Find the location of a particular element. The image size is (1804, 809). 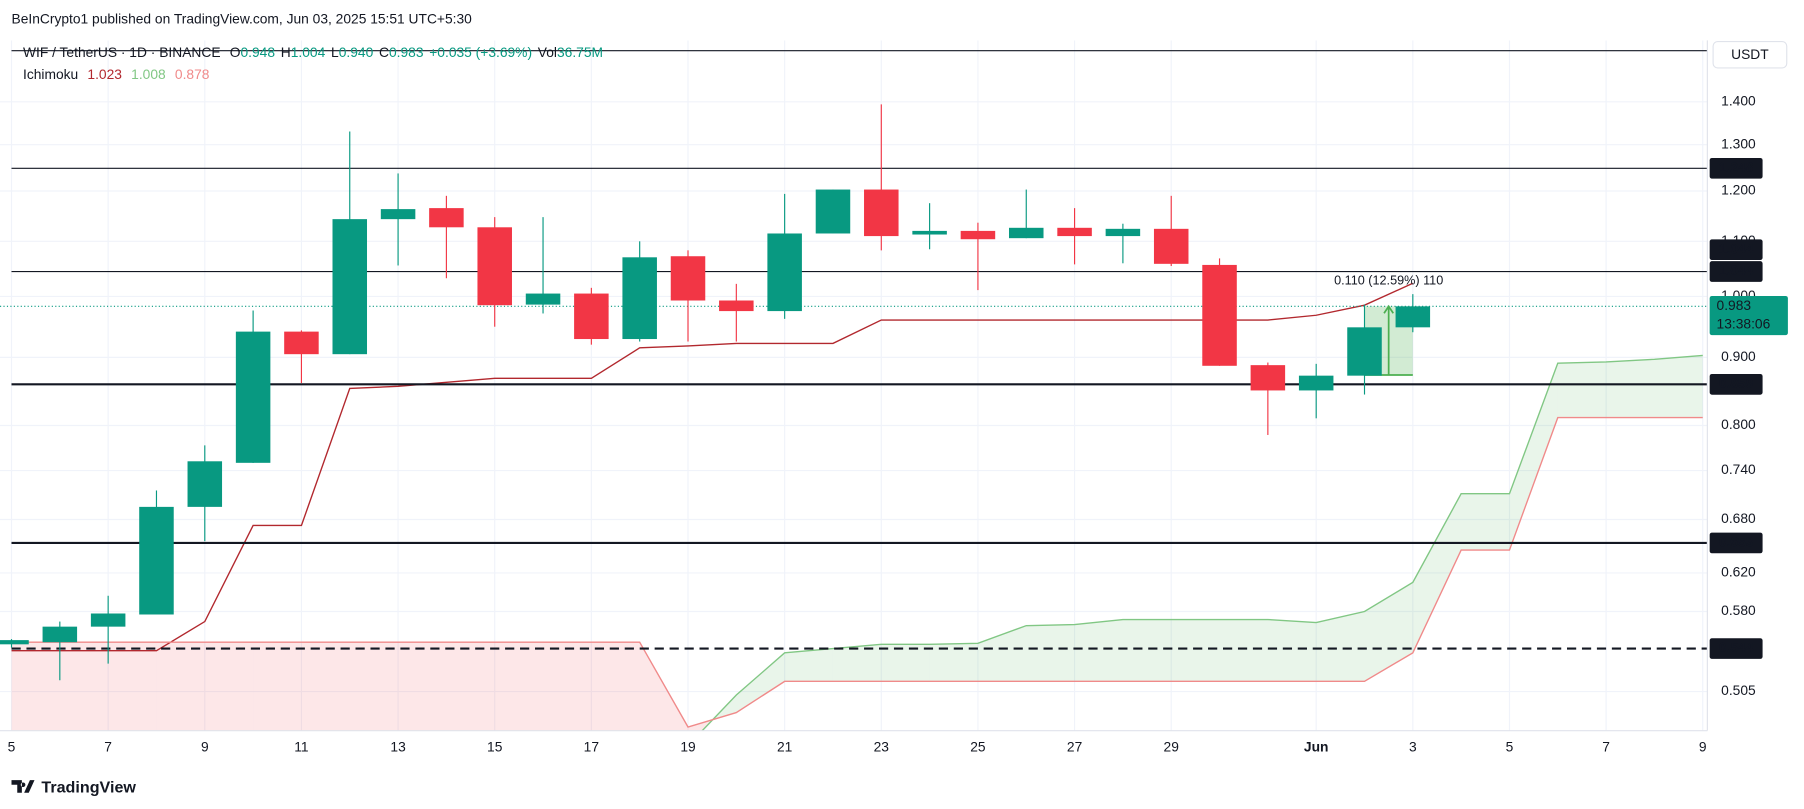

y-tick-label: 1.200 is located at coordinates (1738, 190).